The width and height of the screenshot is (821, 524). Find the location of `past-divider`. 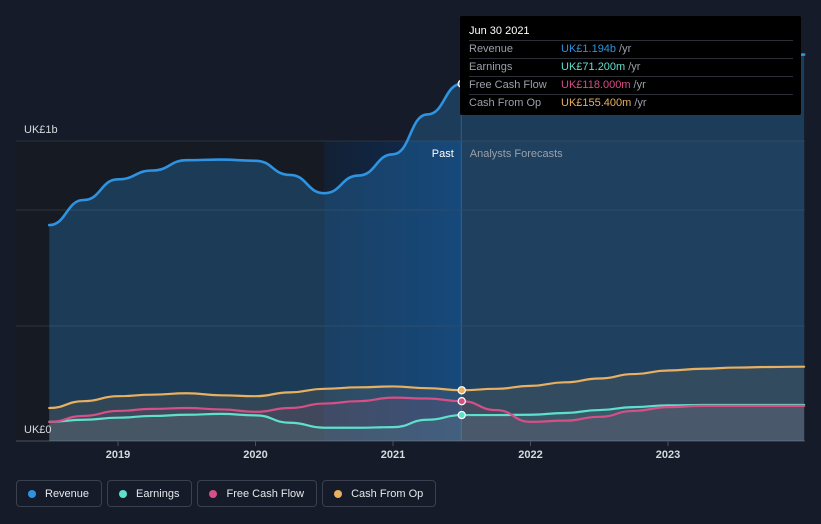

past-divider is located at coordinates (461, 275).